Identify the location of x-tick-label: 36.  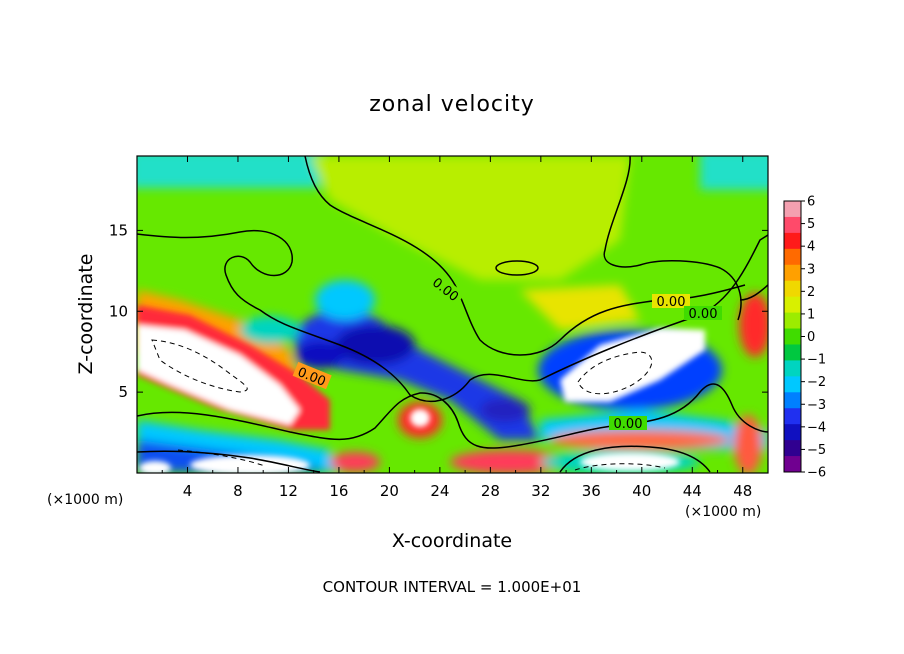
(591, 491).